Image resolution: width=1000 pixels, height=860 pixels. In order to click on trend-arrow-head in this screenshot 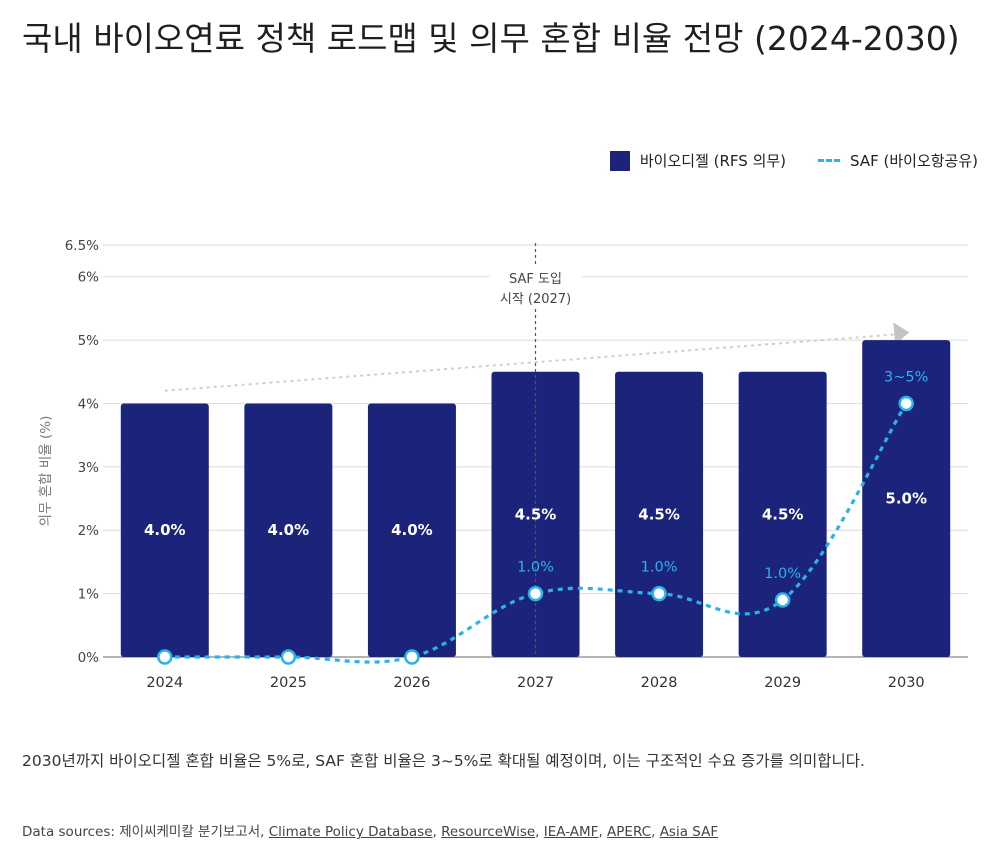, I will do `click(901, 333)`.